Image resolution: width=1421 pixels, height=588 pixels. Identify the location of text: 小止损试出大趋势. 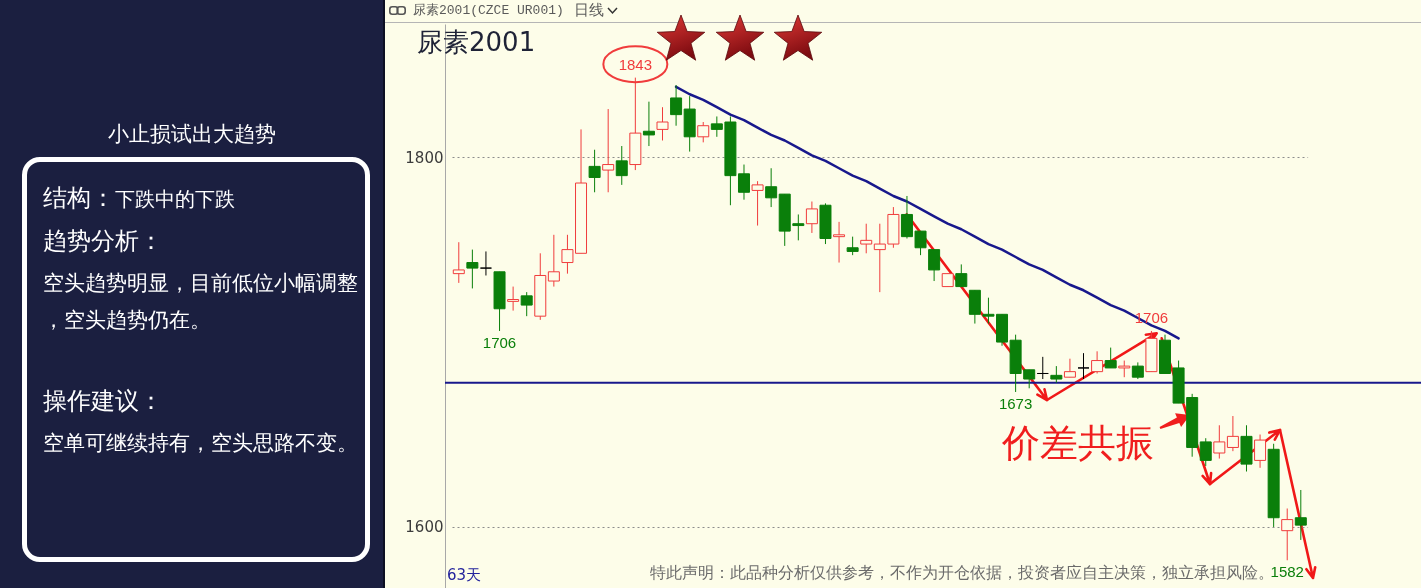
(191, 134).